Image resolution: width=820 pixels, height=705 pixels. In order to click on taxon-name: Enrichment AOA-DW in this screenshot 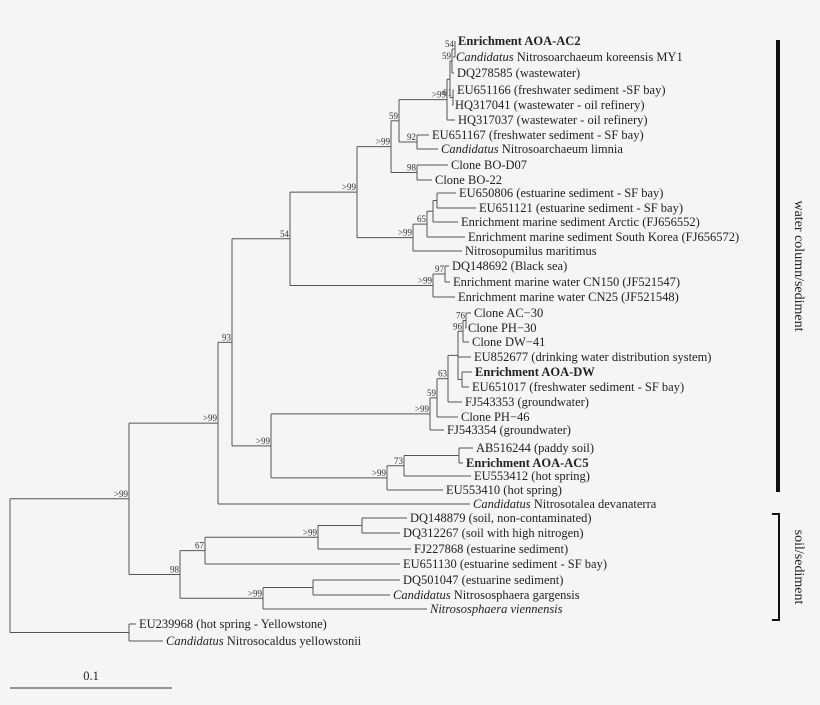, I will do `click(535, 372)`.